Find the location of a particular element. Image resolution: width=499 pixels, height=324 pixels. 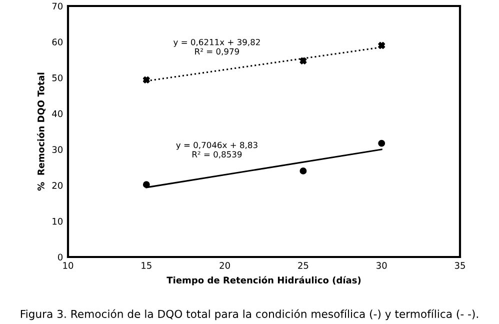

x-axis-title: Tiempo de Retención Hidráulico (días) is located at coordinates (263, 281).